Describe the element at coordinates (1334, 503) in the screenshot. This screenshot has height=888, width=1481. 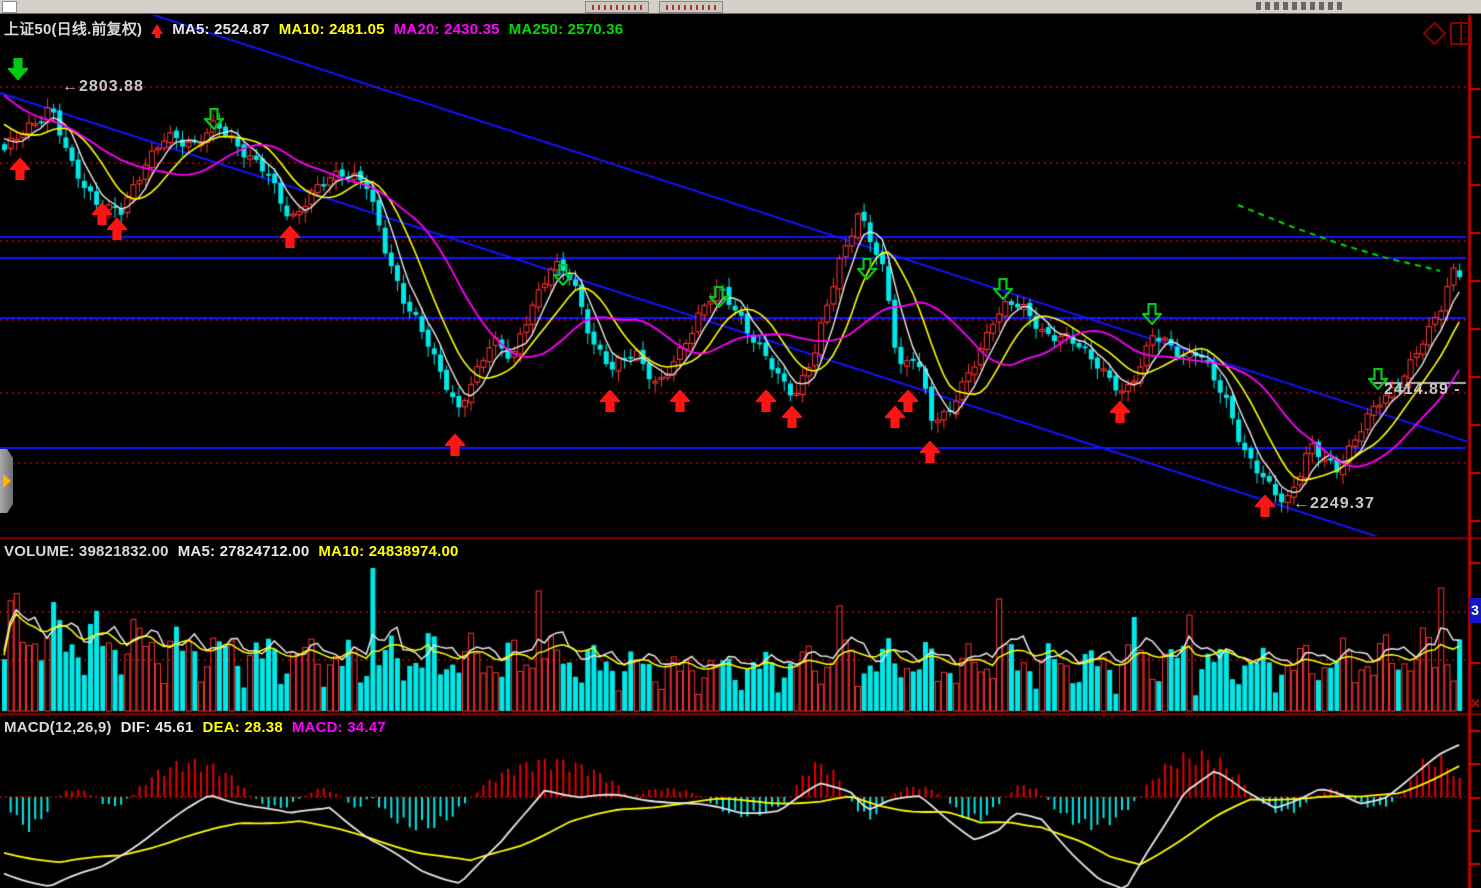
I see `period-low-label: ←2249.37` at that location.